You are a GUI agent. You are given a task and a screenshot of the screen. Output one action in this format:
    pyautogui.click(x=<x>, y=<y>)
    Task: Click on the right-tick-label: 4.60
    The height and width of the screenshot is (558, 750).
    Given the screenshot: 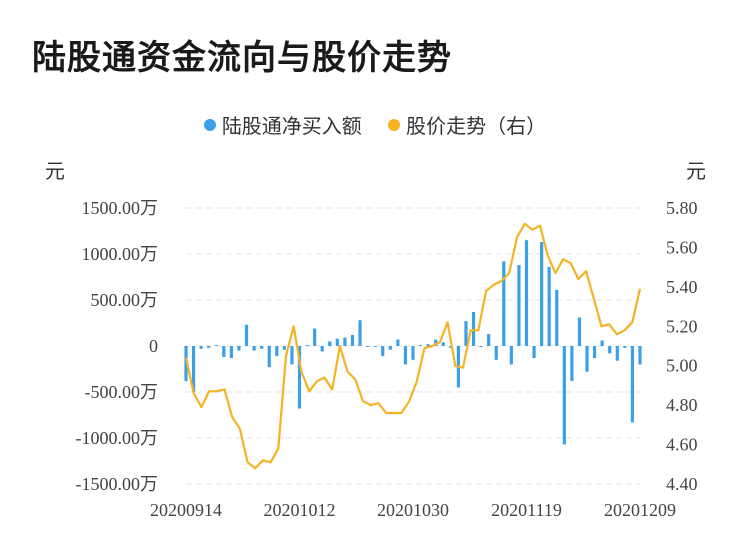 What is the action you would take?
    pyautogui.click(x=682, y=445)
    